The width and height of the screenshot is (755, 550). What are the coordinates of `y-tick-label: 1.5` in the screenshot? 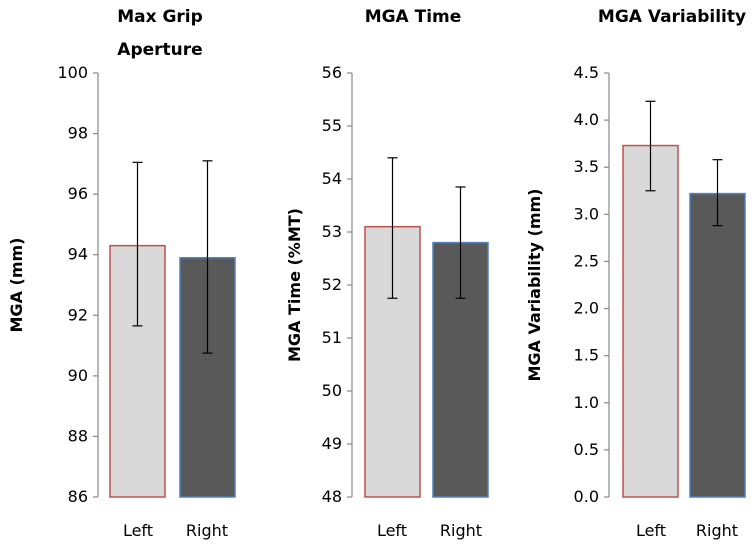 It's located at (586, 355).